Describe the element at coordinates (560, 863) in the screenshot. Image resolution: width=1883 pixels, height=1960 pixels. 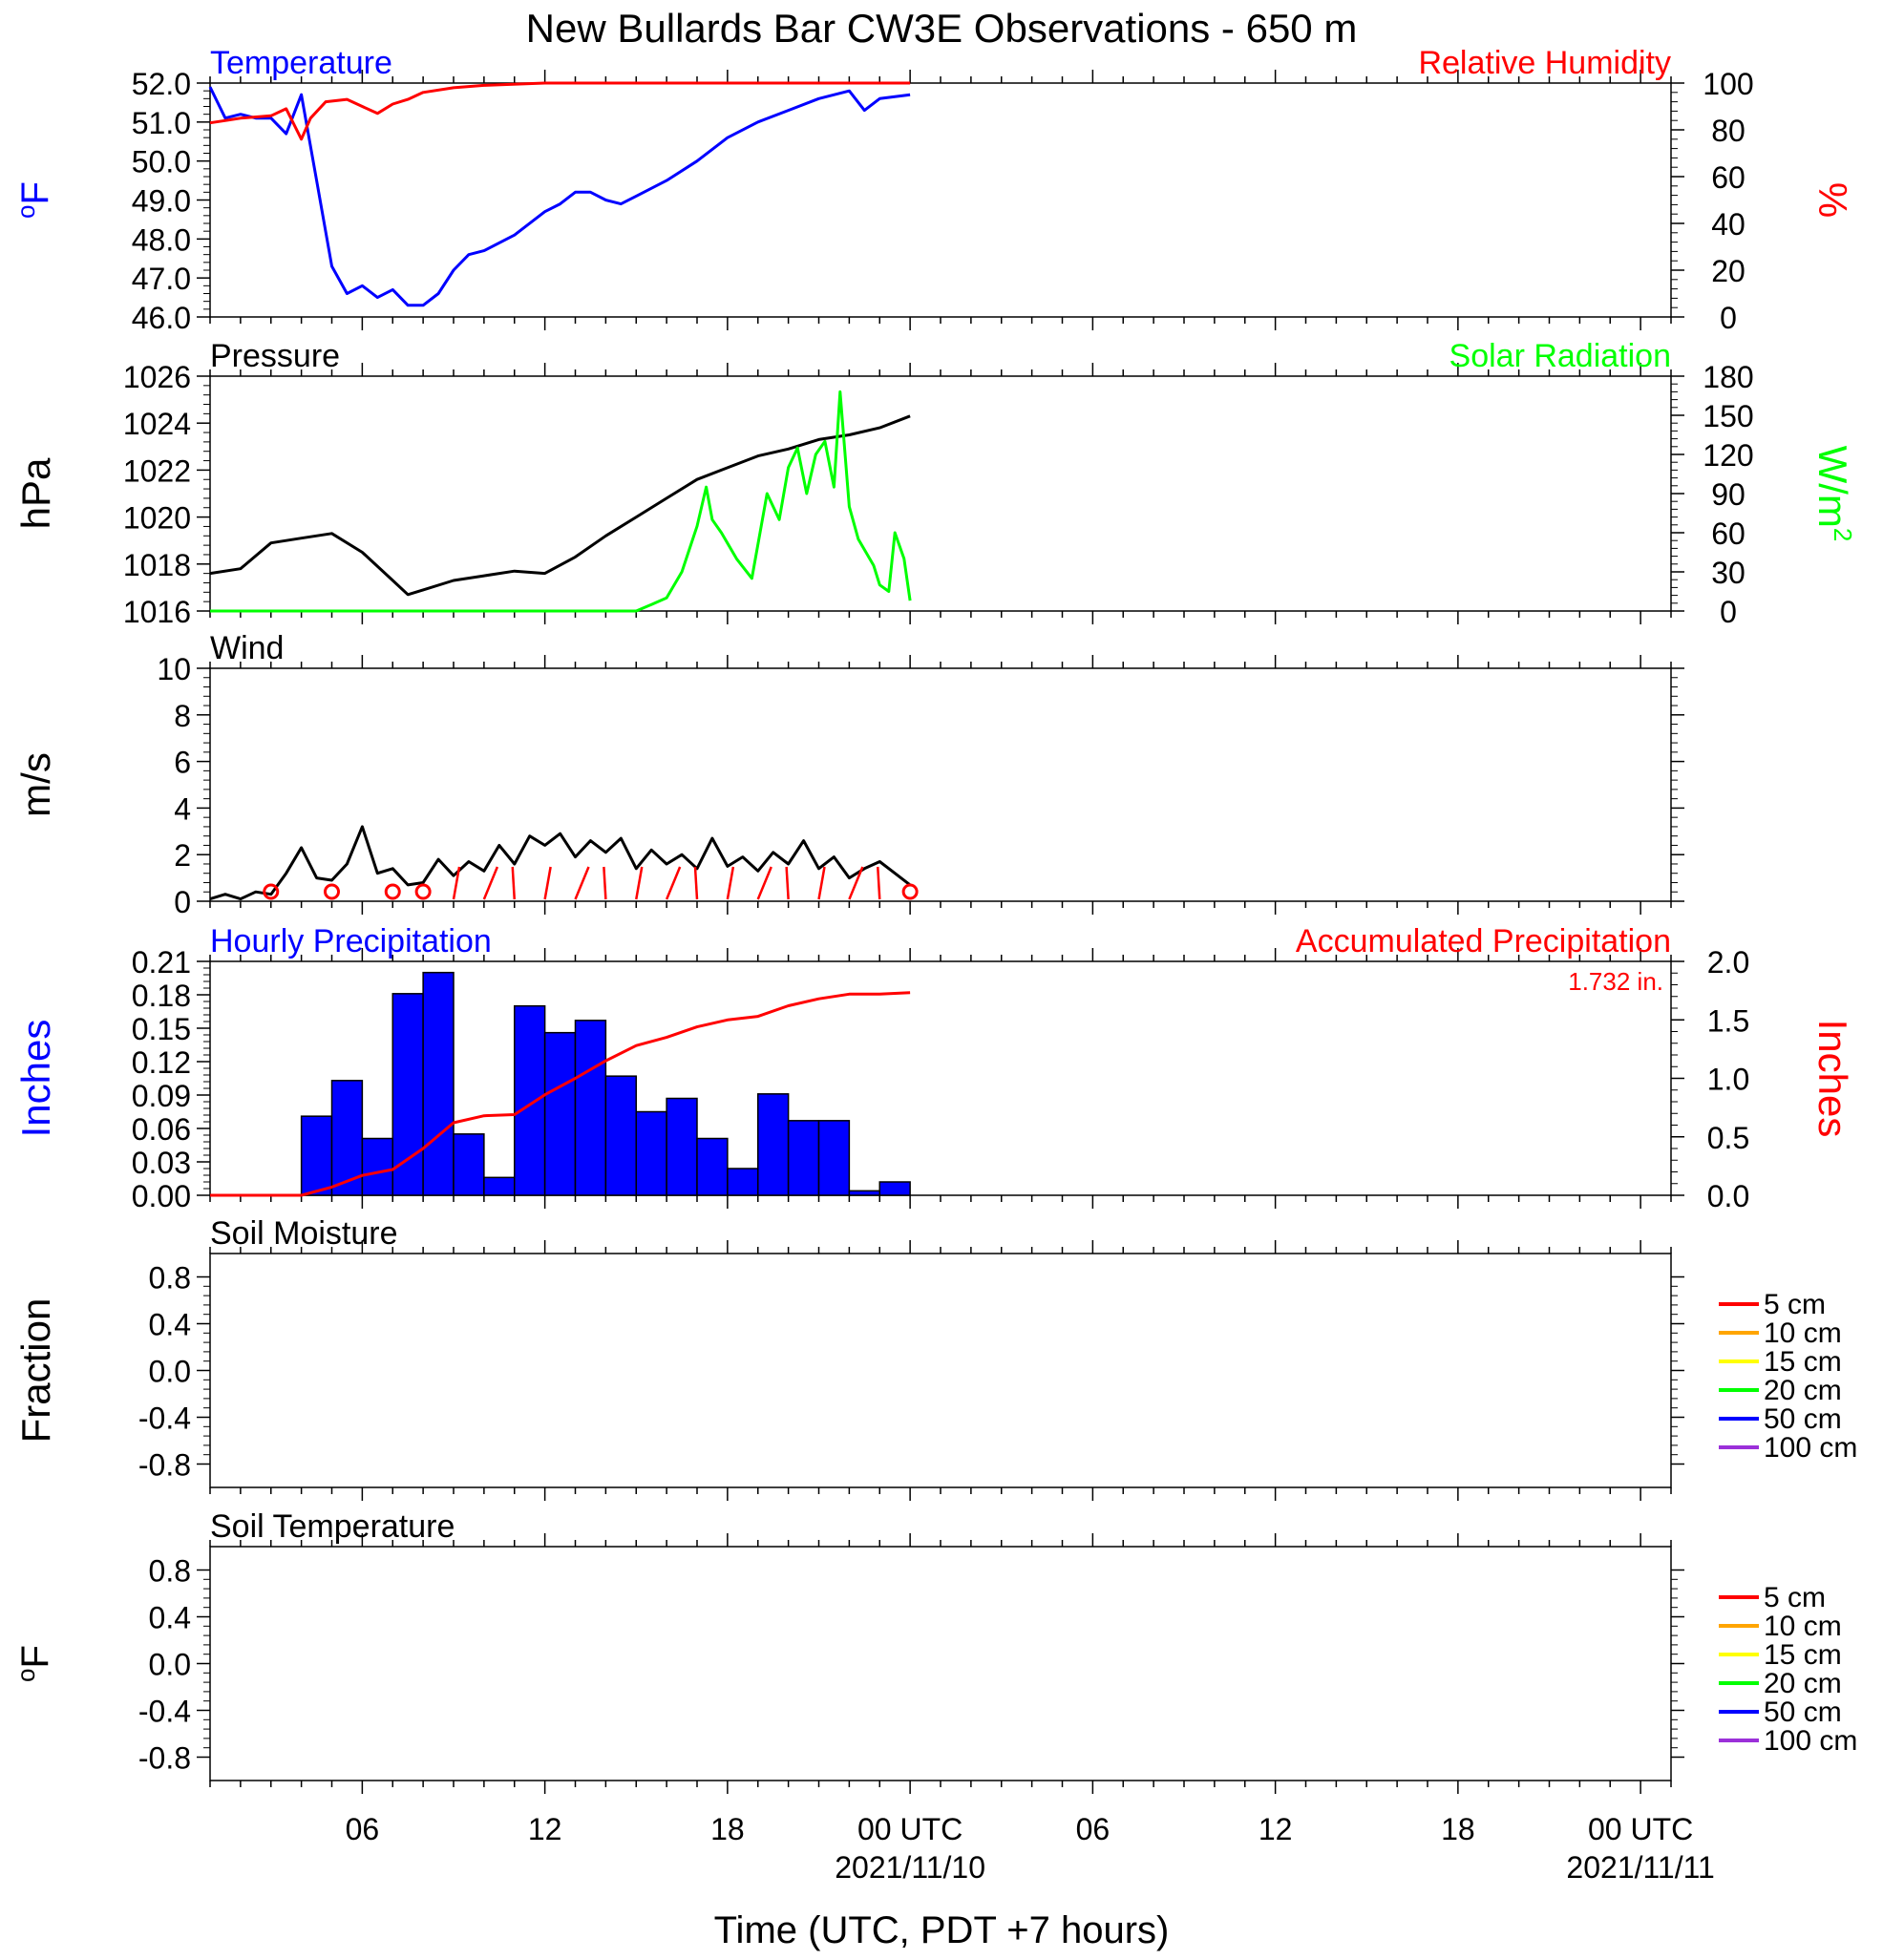
I see `series-line-wind` at that location.